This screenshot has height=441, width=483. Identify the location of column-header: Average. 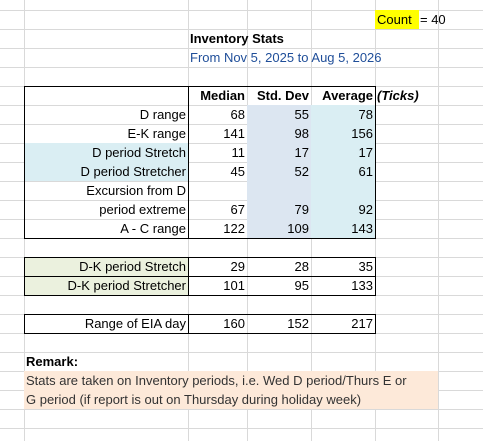
(347, 95).